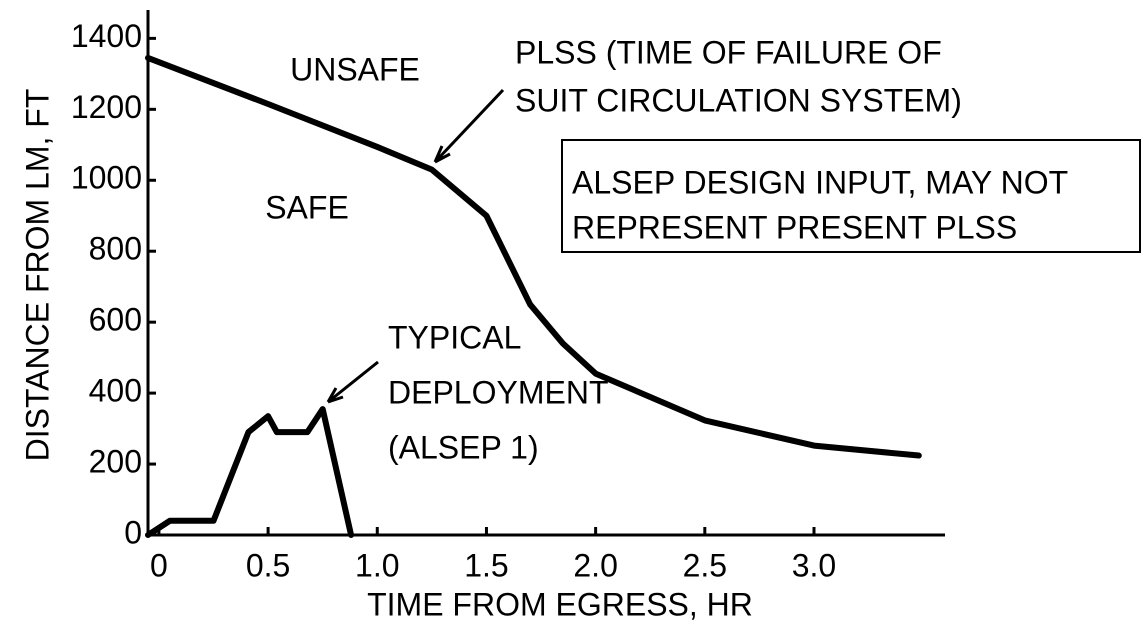 The height and width of the screenshot is (633, 1144). What do you see at coordinates (705, 565) in the screenshot?
I see `x-tick-label: 2.5` at bounding box center [705, 565].